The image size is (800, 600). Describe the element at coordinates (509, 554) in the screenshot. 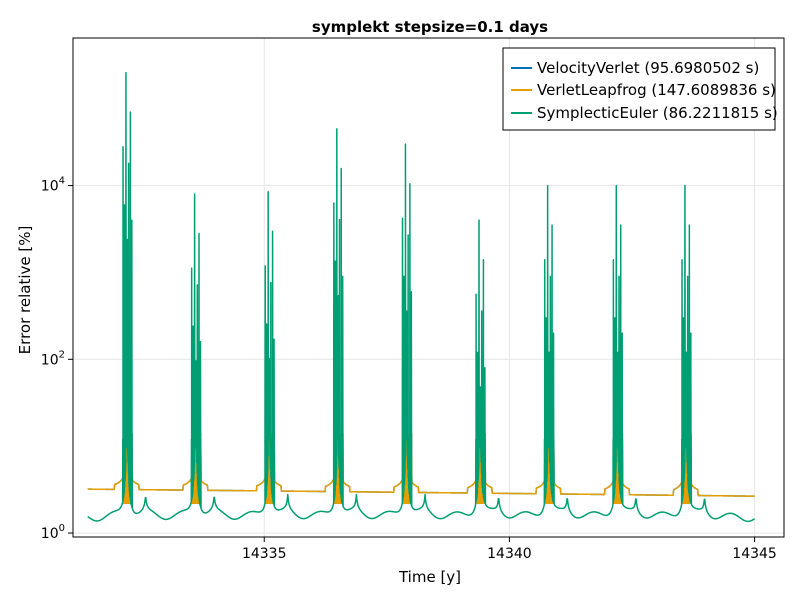

I see `x-tick-label: 14340` at that location.